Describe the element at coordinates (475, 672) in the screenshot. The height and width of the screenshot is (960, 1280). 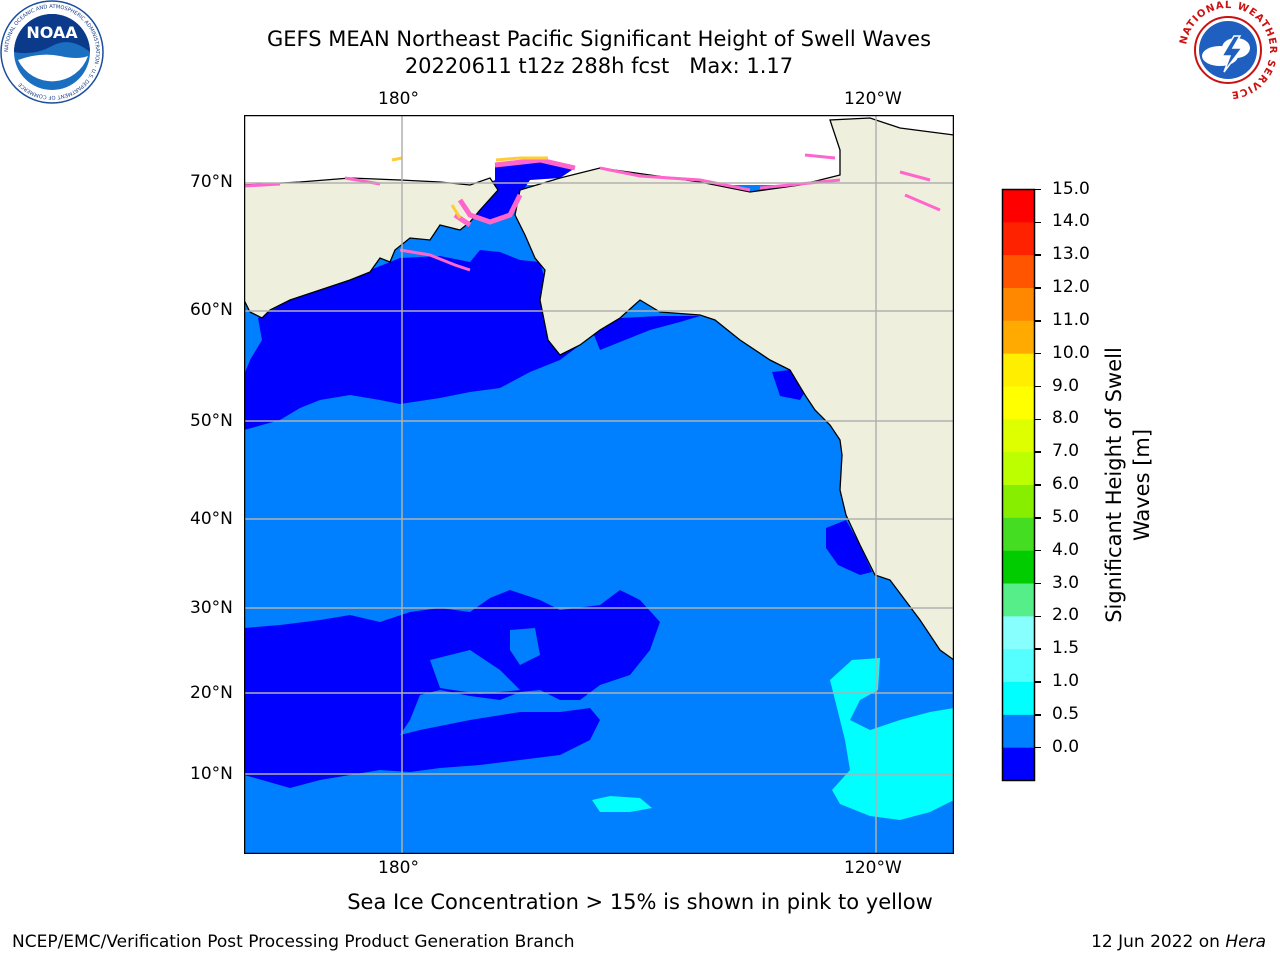
I see `hawaii-inner-light` at that location.